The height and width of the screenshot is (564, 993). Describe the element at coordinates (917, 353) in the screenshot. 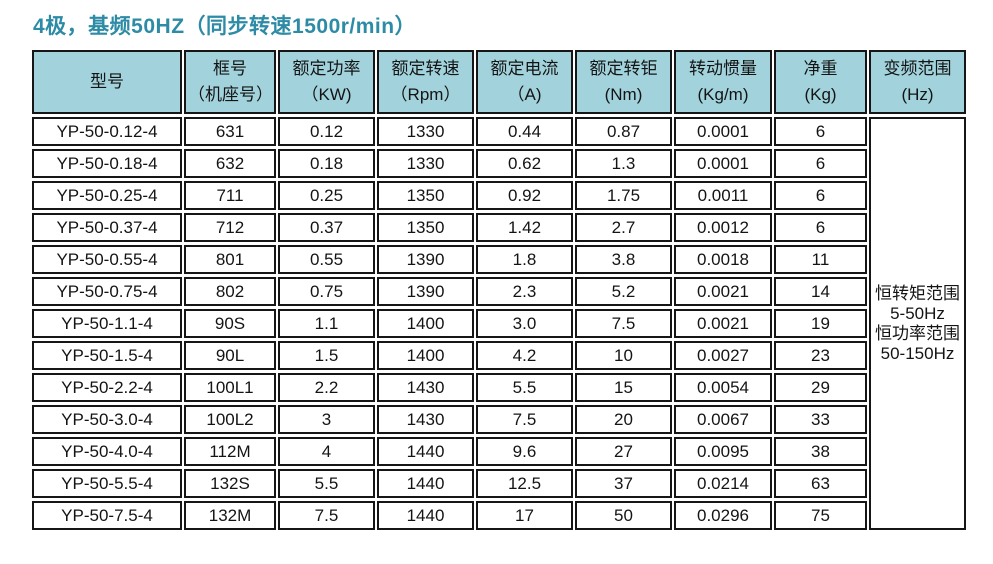

I see `note-line: 50-150Hz` at that location.